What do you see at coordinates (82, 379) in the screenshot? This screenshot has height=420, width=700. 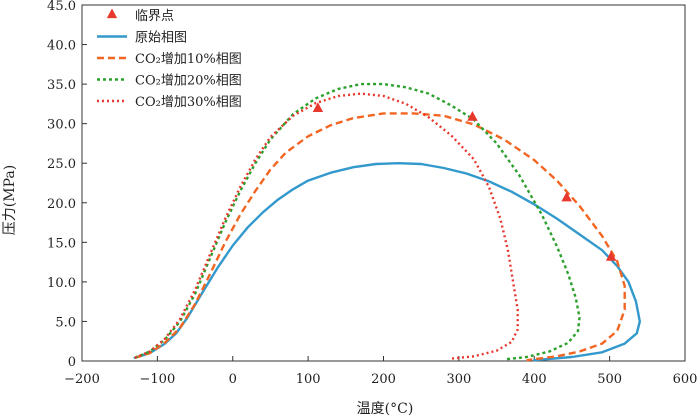 I see `x-tick-label: −200` at bounding box center [82, 379].